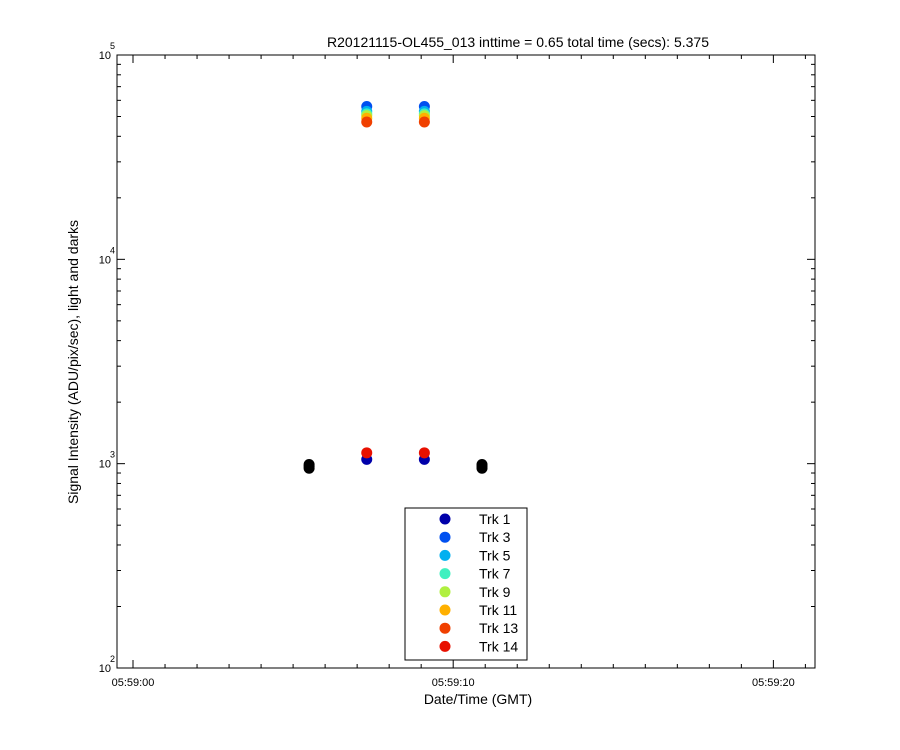  I want to click on legend-entry: Trk 13, so click(478, 628).